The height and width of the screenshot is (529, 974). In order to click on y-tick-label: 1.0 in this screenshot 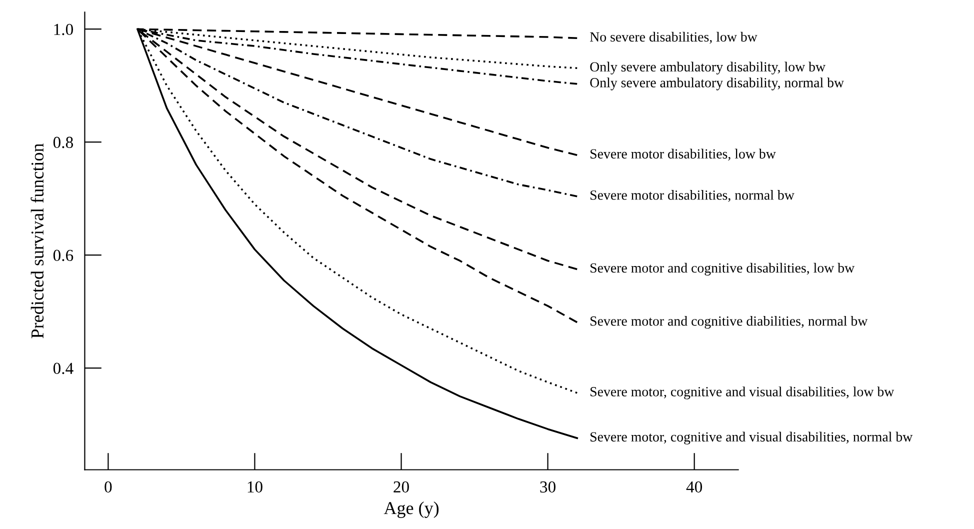, I will do `click(63, 30)`.